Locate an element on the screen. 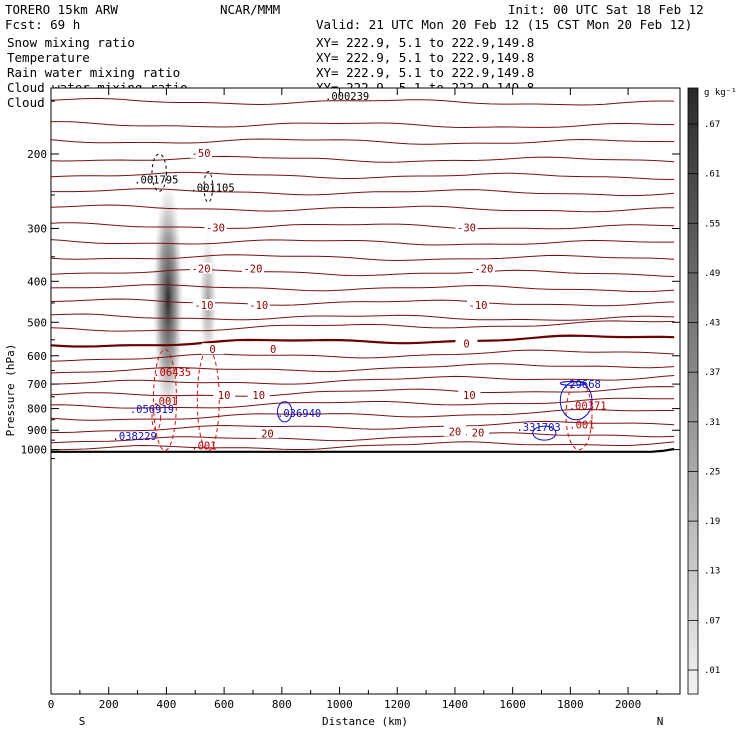  init-time: Init: 00 UTC Sat 18 Feb 12 is located at coordinates (606, 9).